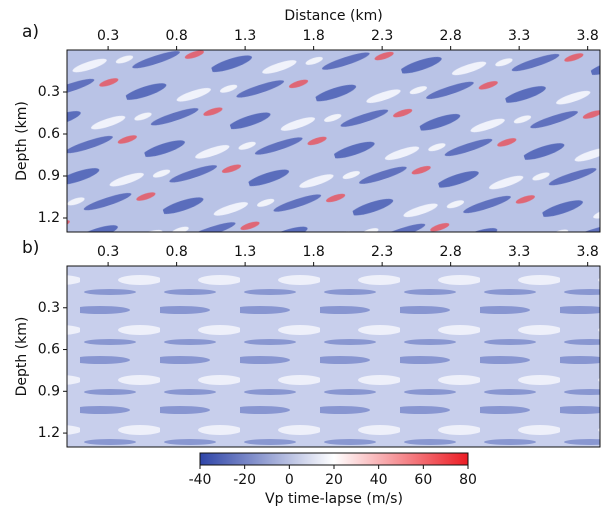 Image resolution: width=602 pixels, height=513 pixels. What do you see at coordinates (334, 480) in the screenshot?
I see `colorbar-tick-label: 20` at bounding box center [334, 480].